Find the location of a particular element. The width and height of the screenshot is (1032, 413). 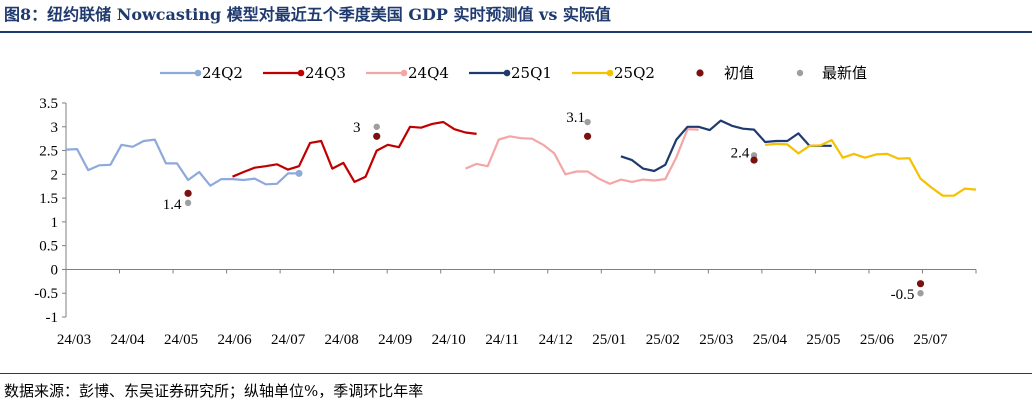

x-tick-label: 24/08 is located at coordinates (342, 340).